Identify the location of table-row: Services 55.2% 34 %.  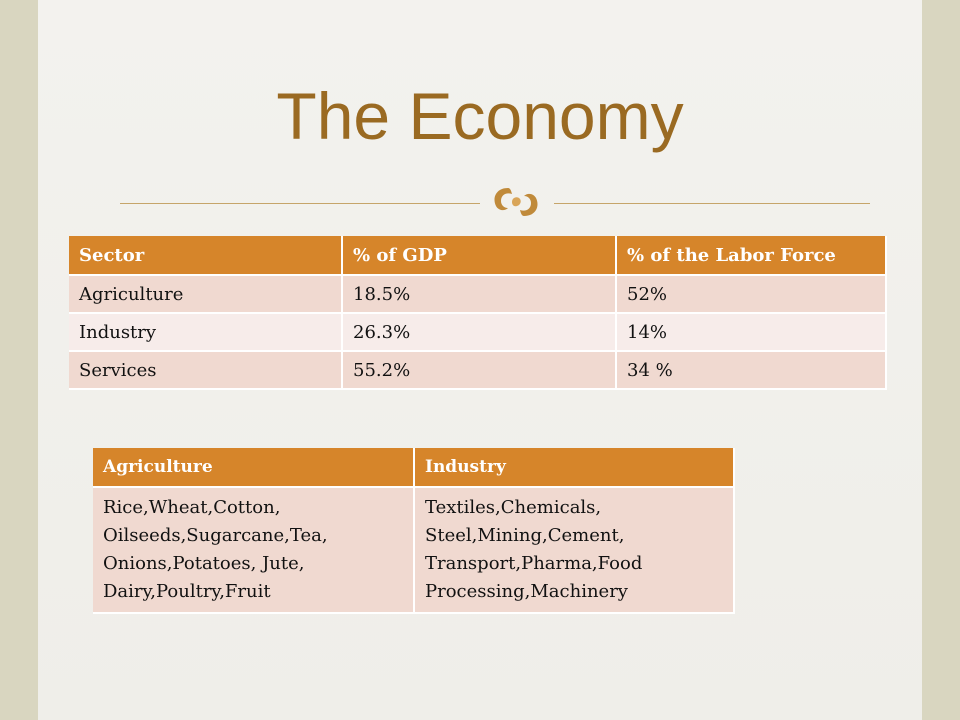
(478, 370).